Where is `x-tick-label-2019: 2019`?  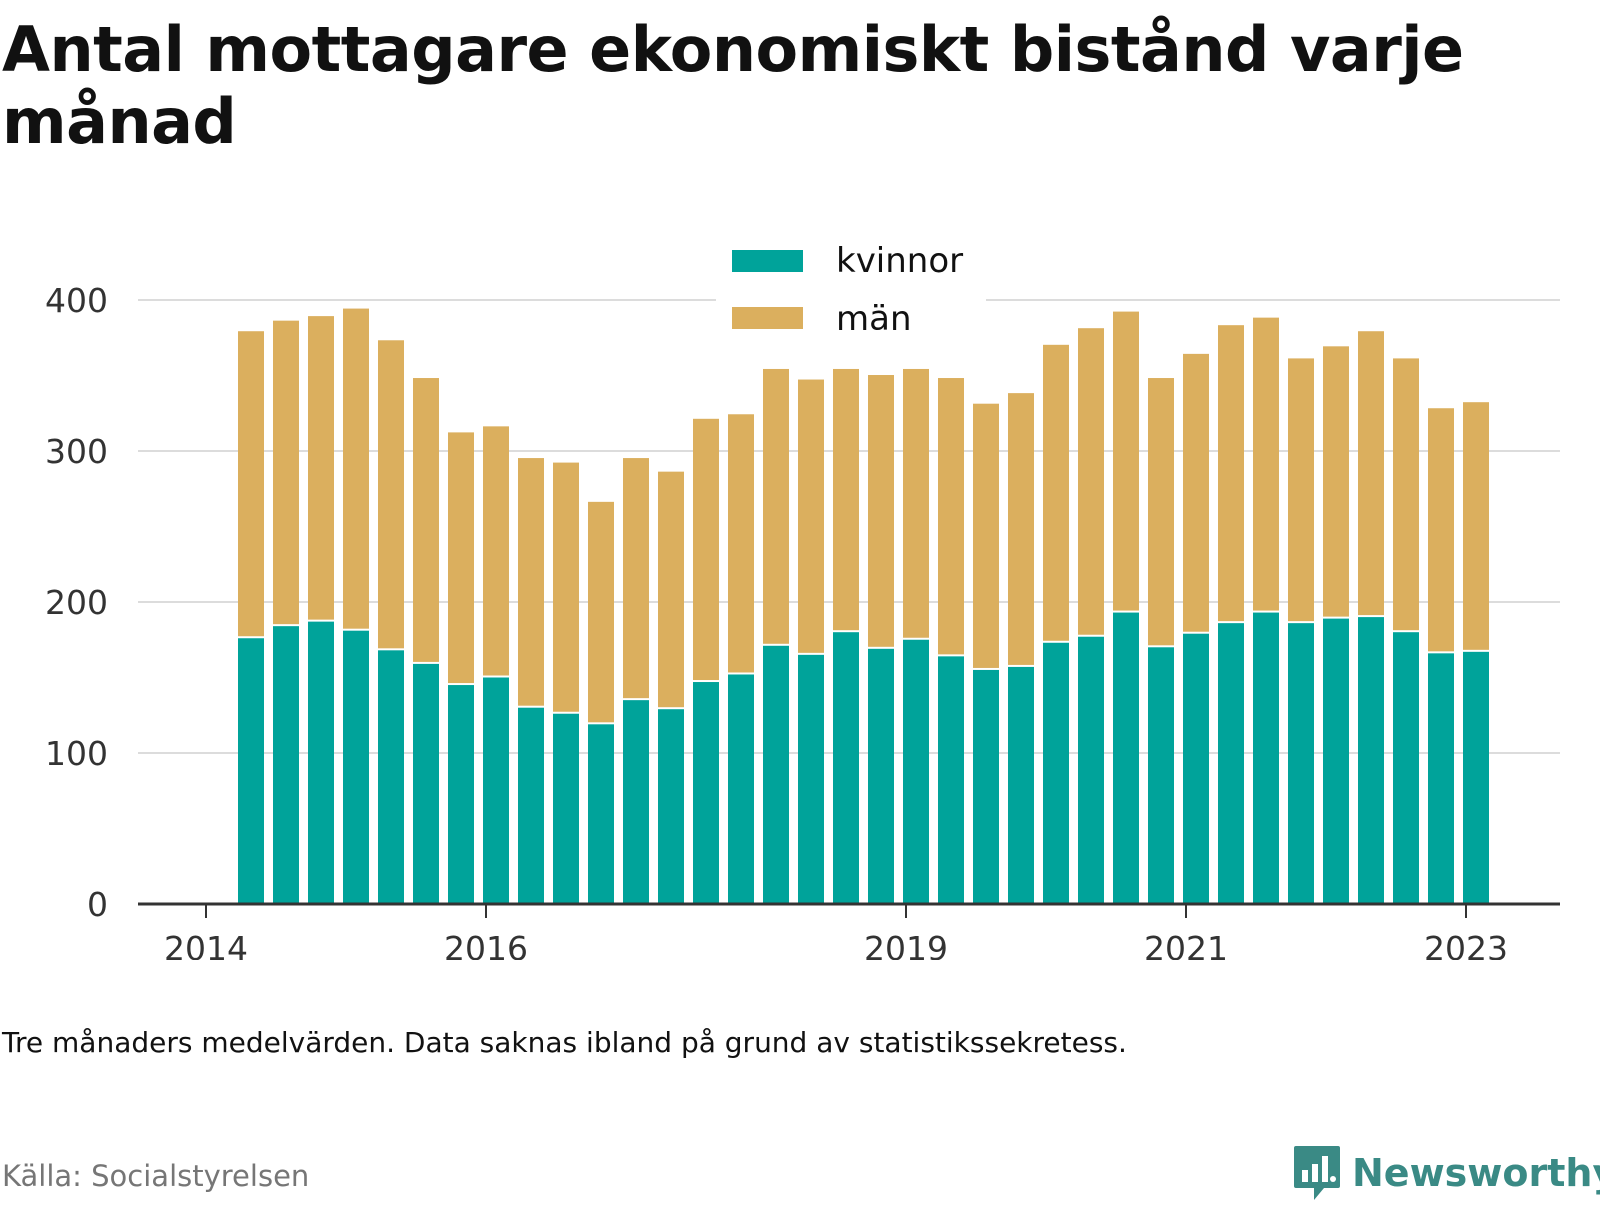
x-tick-label-2019: 2019 is located at coordinates (906, 944).